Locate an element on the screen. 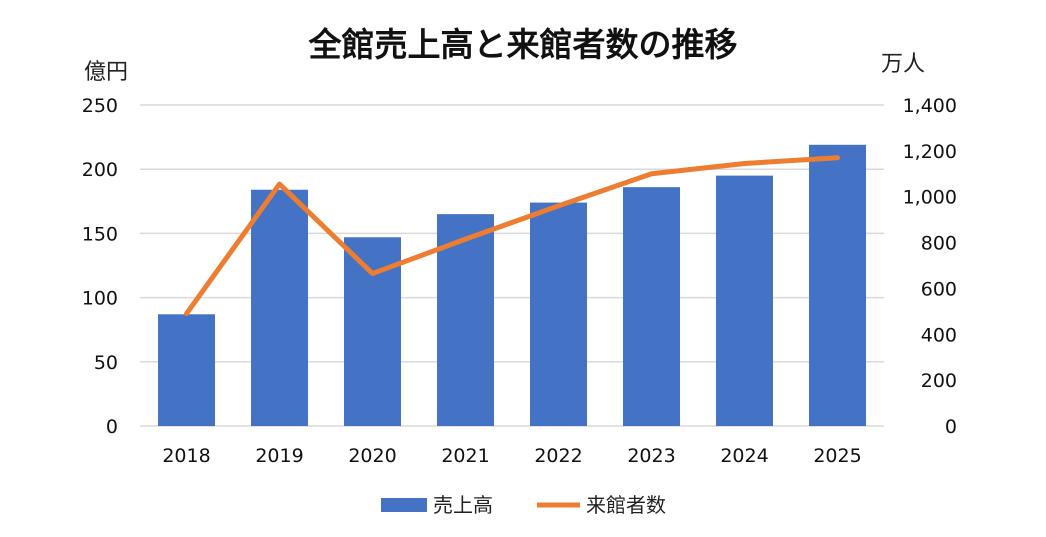  legend-sales-swatch is located at coordinates (404, 505).